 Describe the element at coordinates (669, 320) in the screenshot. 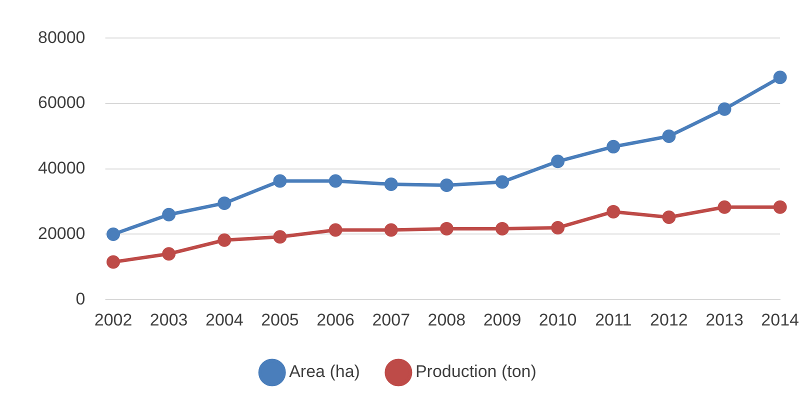

I see `x-tick-label: 2012` at that location.